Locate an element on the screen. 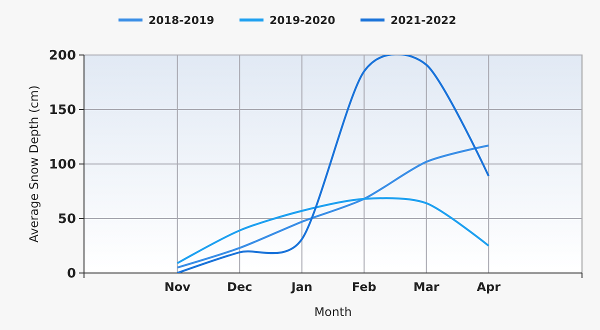  y-tick-label: 0 is located at coordinates (71, 274).